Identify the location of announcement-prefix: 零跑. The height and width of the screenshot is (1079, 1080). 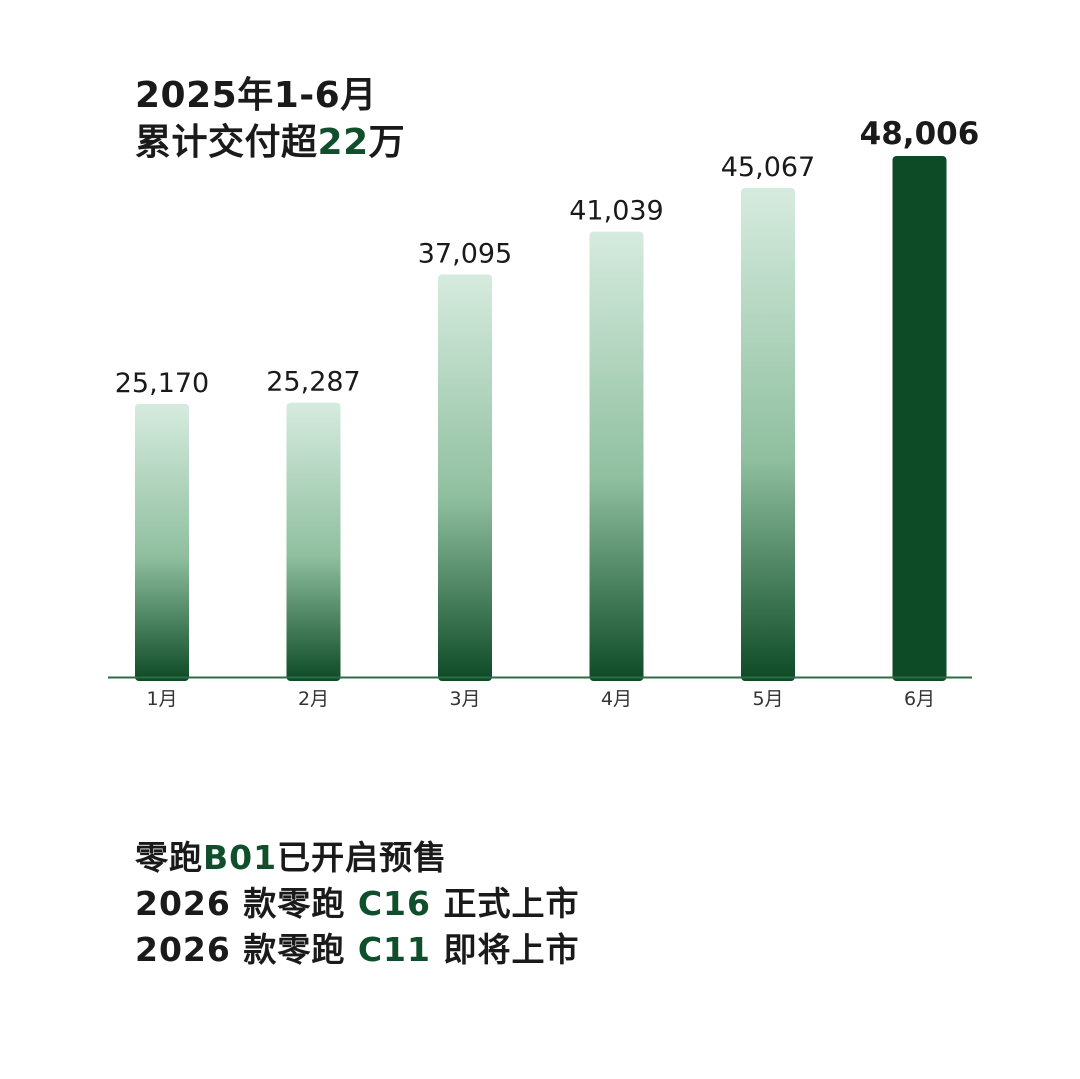
(169, 857).